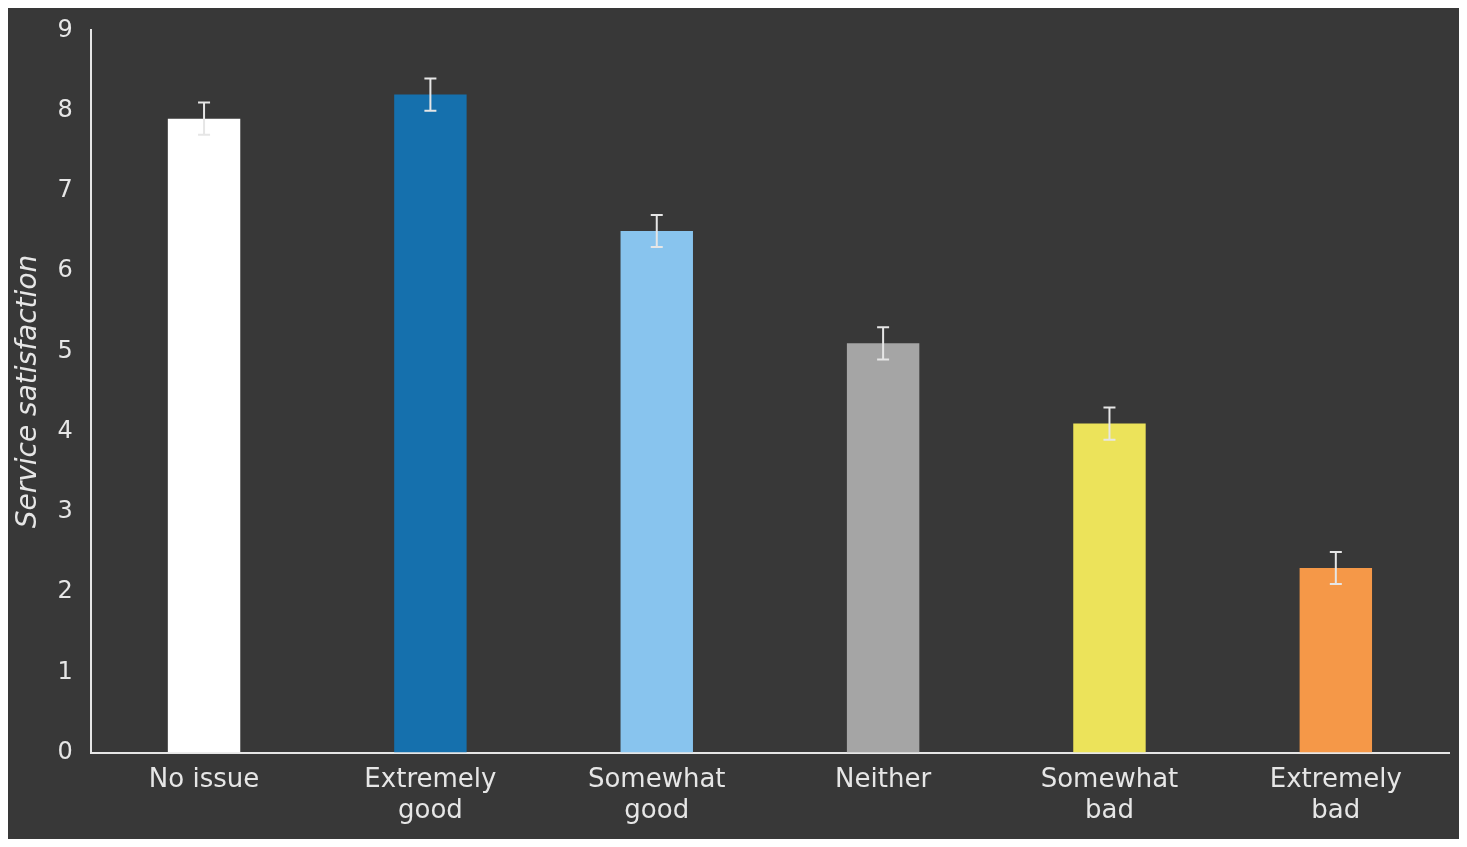 The image size is (1467, 847). Describe the element at coordinates (65, 750) in the screenshot. I see `y-tick-label: 0` at that location.